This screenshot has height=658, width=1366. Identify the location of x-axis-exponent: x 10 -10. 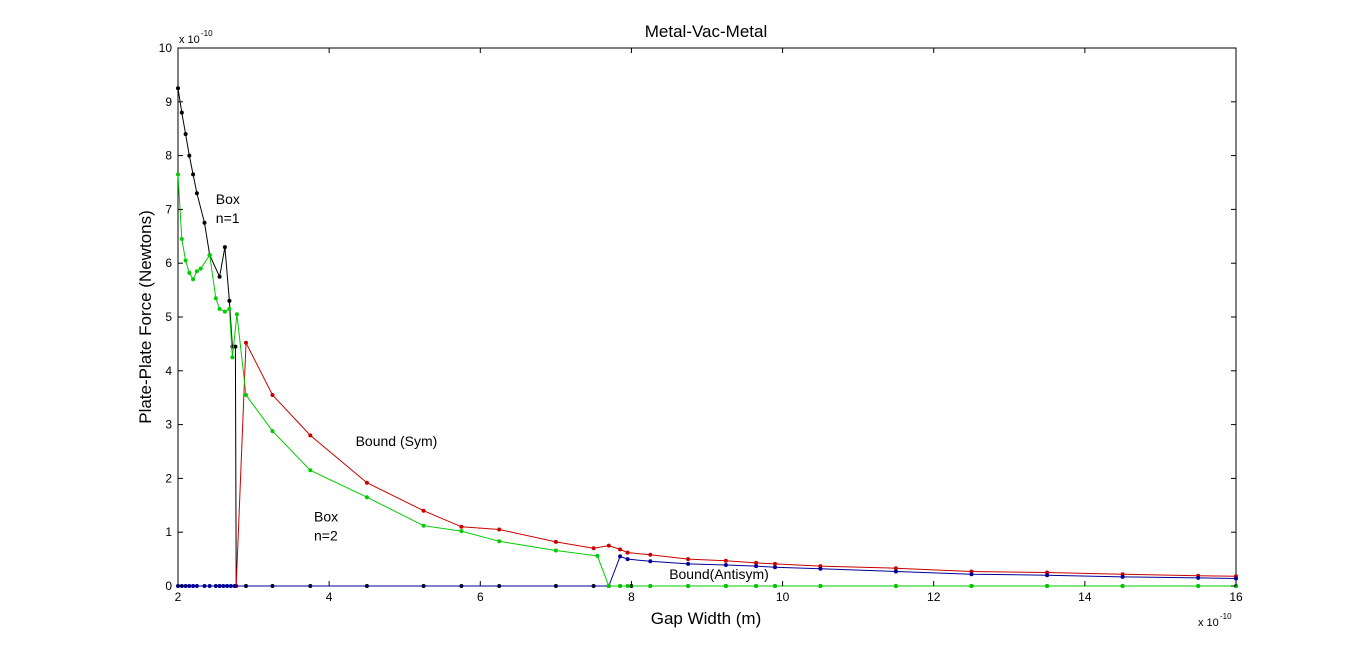
(1215, 620).